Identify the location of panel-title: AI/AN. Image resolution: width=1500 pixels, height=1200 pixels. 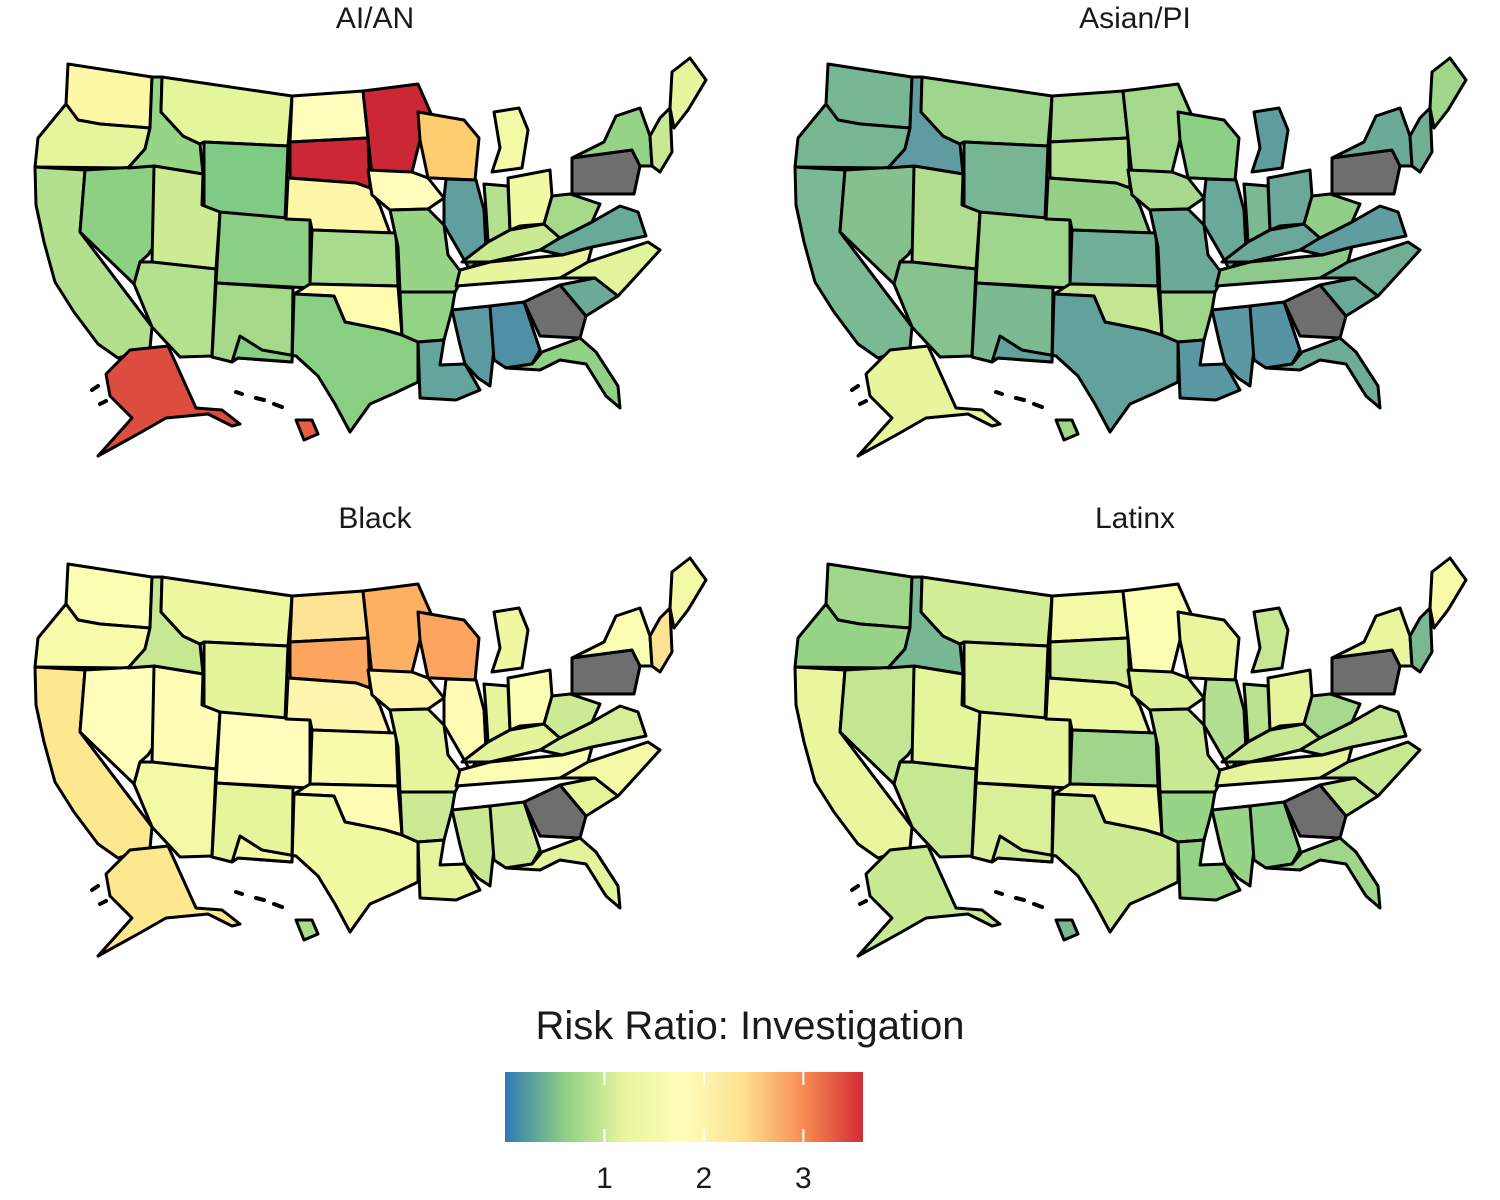
(375, 18).